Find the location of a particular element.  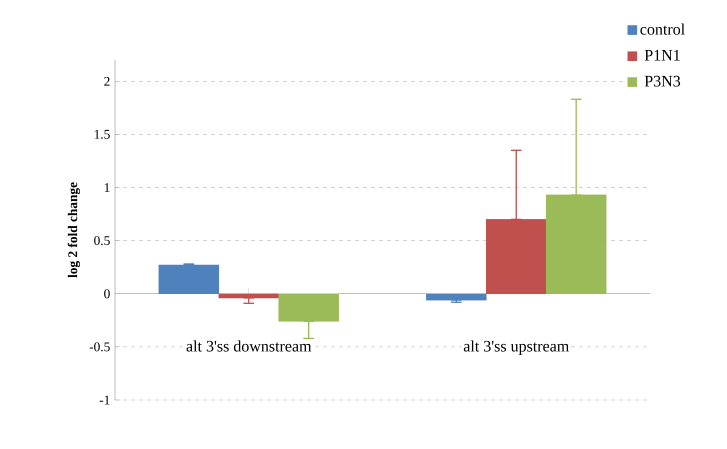

y-tick-label: -1 is located at coordinates (105, 400).